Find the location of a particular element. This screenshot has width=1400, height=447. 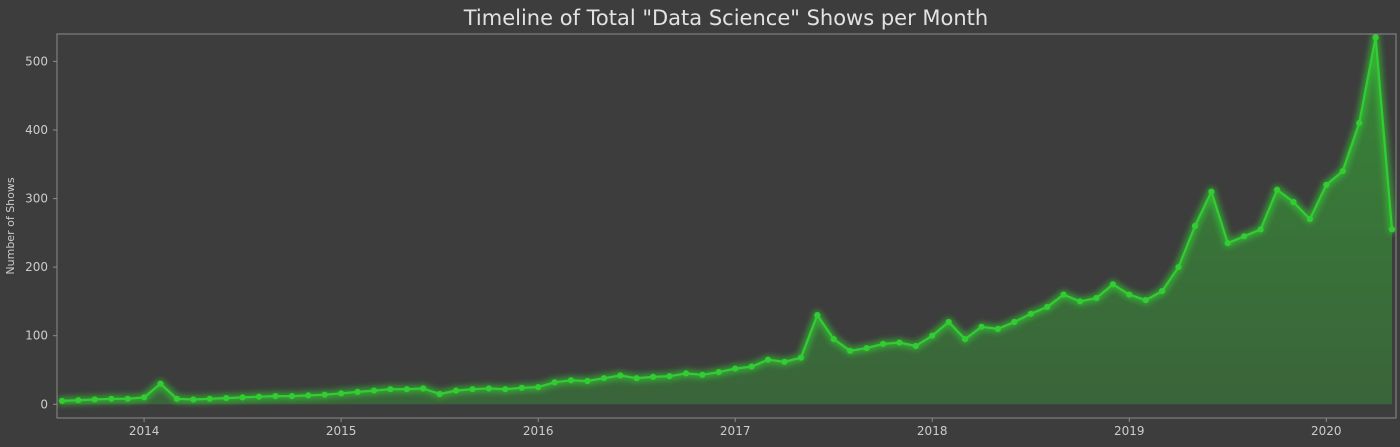

x-tick-label: 2016 is located at coordinates (538, 431).